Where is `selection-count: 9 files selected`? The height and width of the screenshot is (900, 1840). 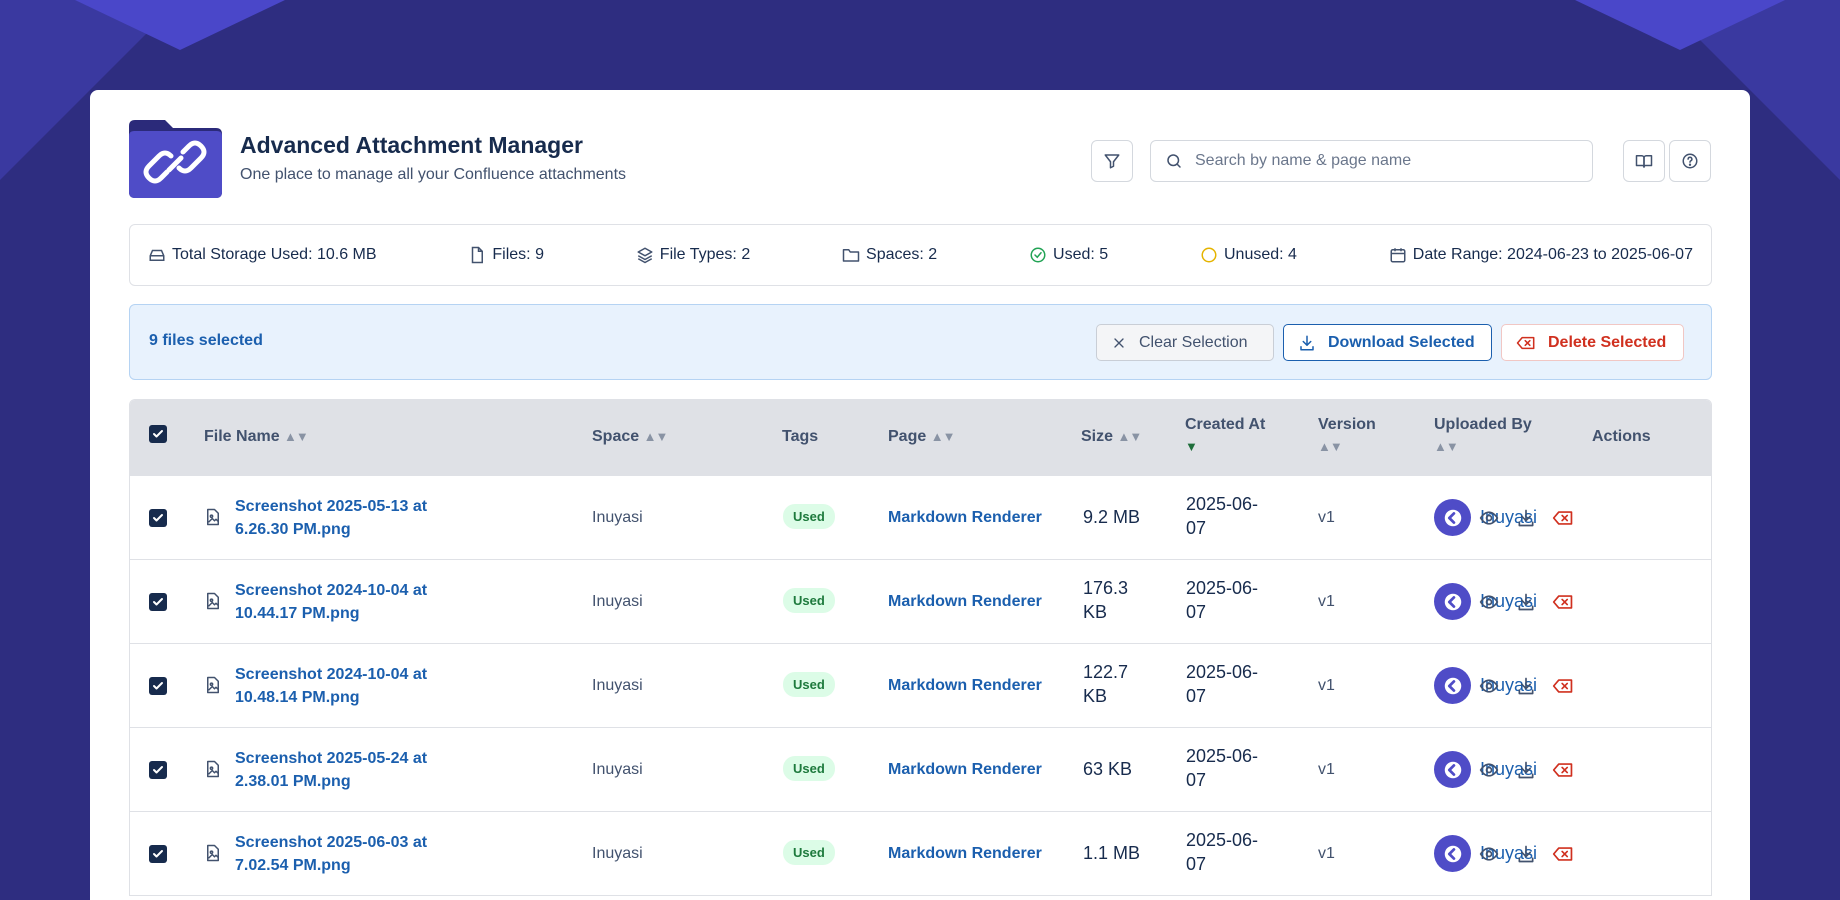
selection-count: 9 files selected is located at coordinates (206, 340).